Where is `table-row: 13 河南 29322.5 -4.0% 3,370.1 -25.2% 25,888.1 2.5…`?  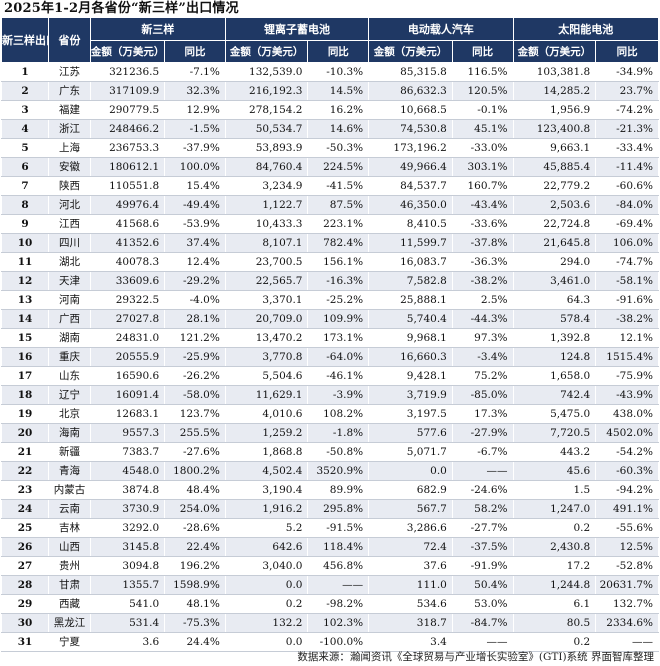 table-row: 13 河南 29322.5 -4.0% 3,370.1 -25.2% 25,888.1 2.5… is located at coordinates (329, 300).